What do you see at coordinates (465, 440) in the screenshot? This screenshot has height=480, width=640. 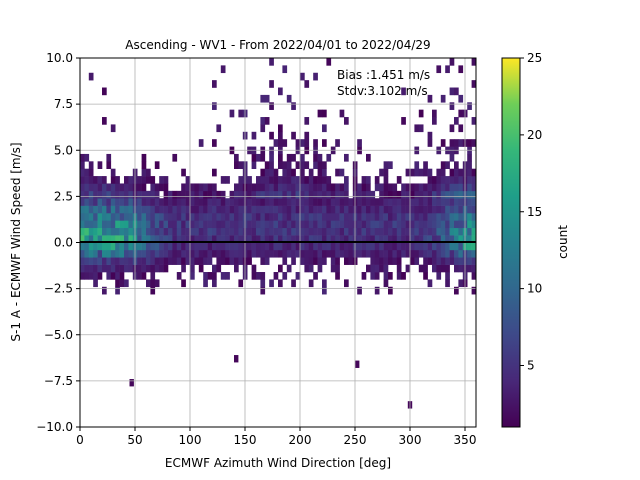 I see `x-tick-label: 350` at bounding box center [465, 440].